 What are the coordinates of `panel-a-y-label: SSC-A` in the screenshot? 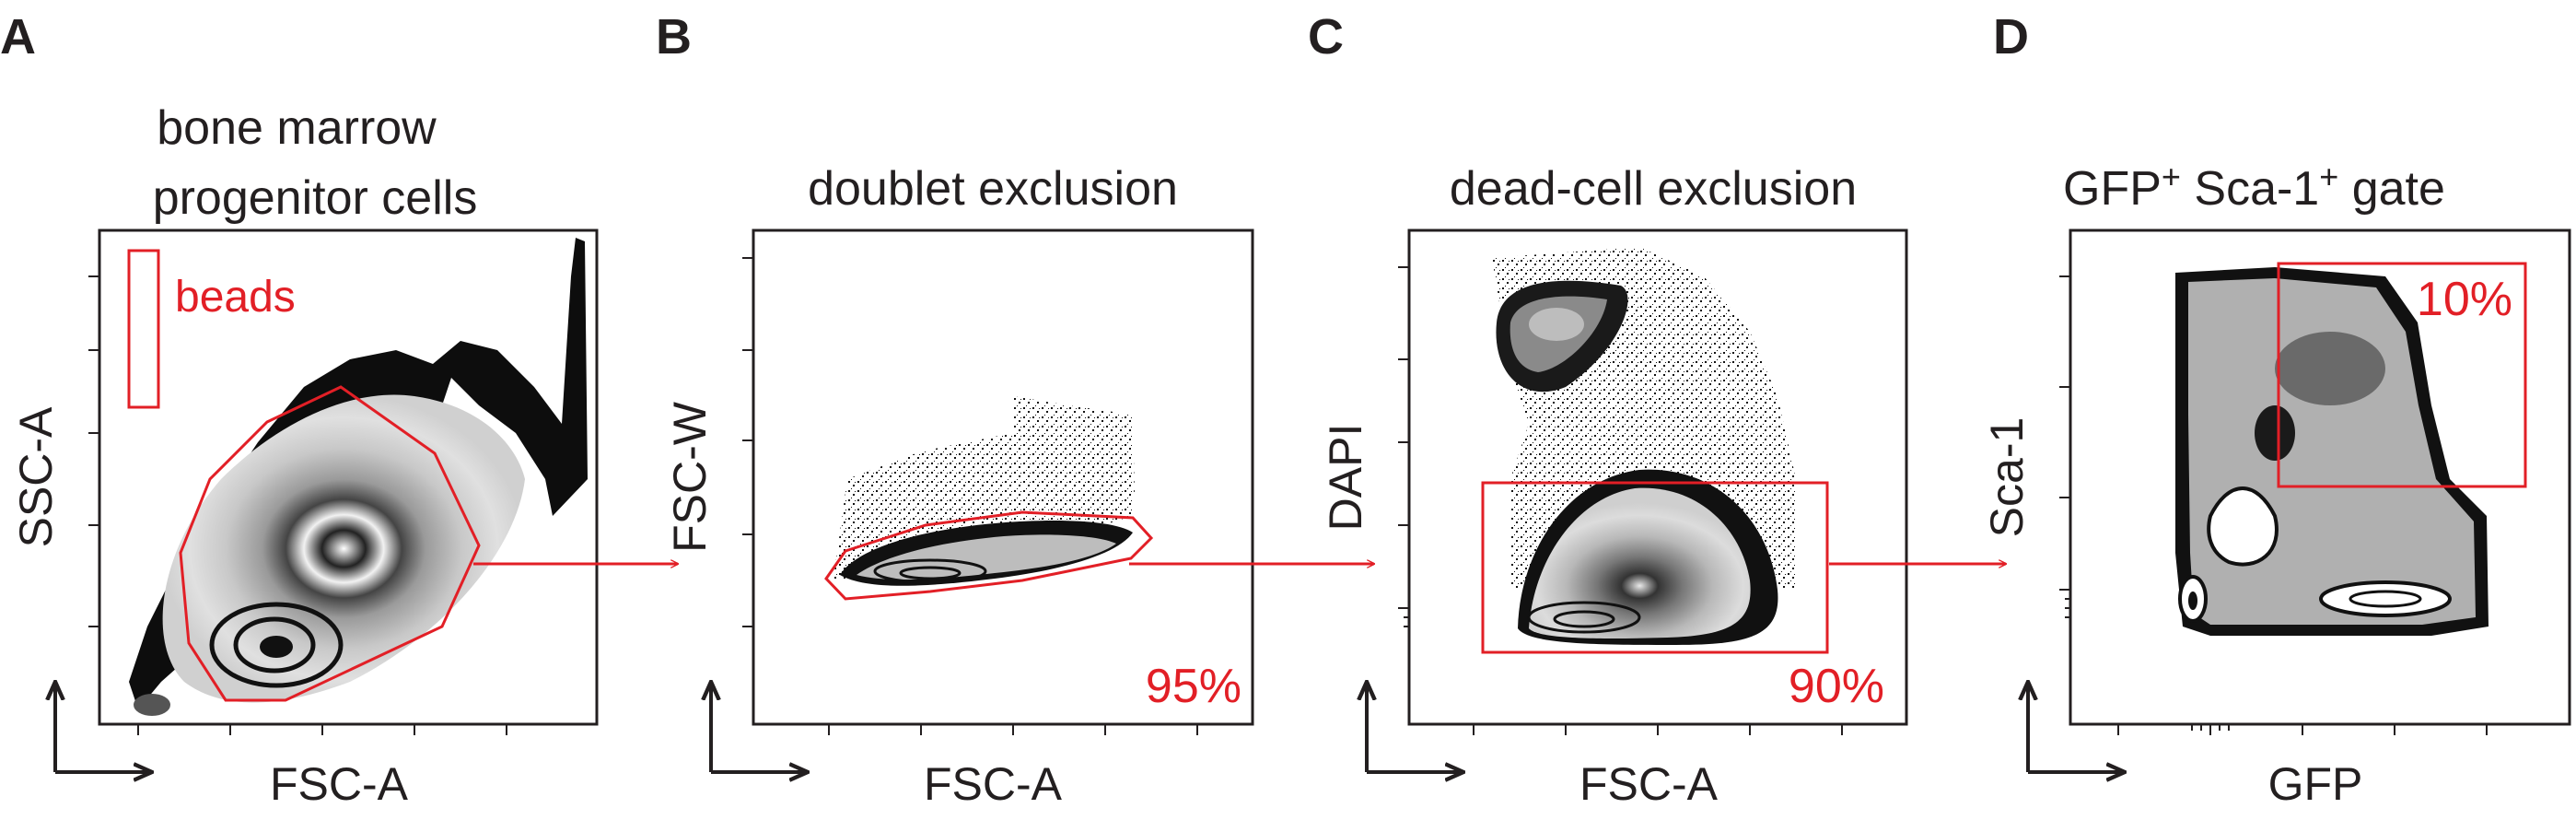 It's located at (36, 477).